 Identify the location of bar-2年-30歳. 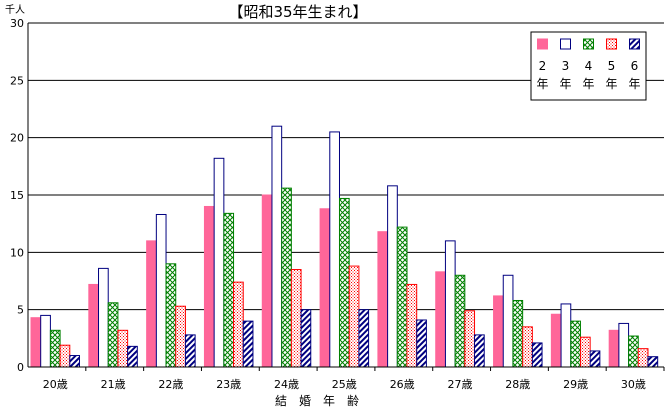
(614, 348).